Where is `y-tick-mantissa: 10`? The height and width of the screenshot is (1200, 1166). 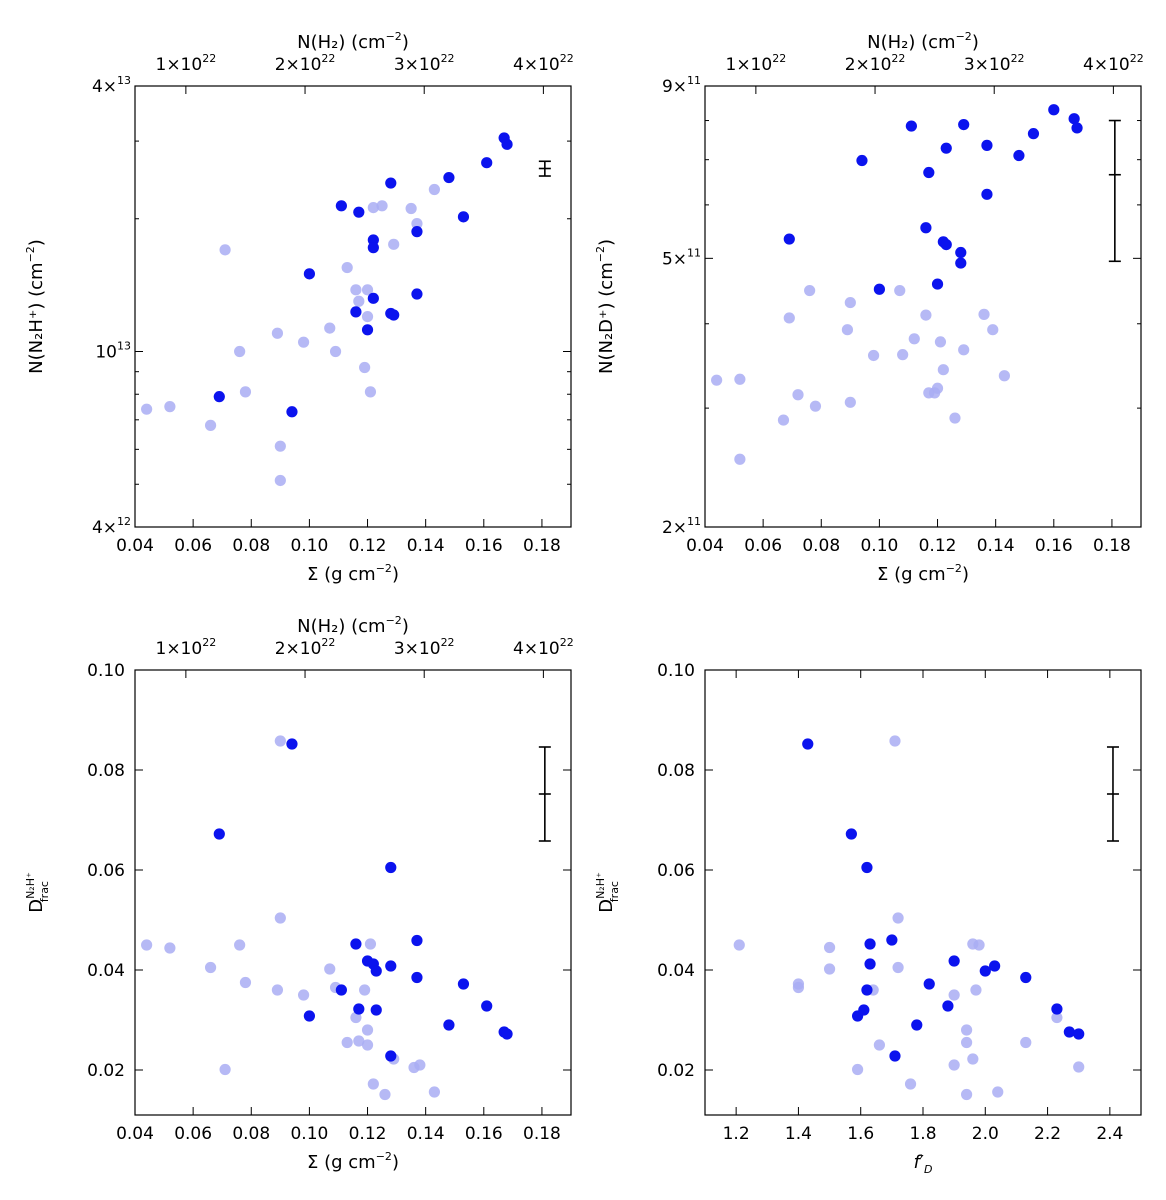
y-tick-mantissa: 10 is located at coordinates (106, 353).